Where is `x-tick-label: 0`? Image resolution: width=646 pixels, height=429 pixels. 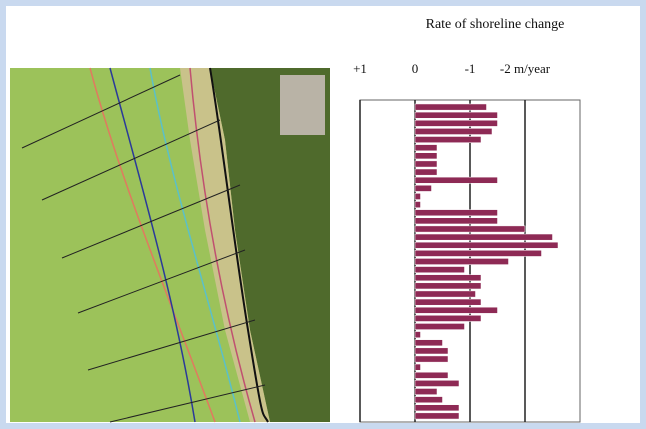
x-tick-label: 0 is located at coordinates (415, 68).